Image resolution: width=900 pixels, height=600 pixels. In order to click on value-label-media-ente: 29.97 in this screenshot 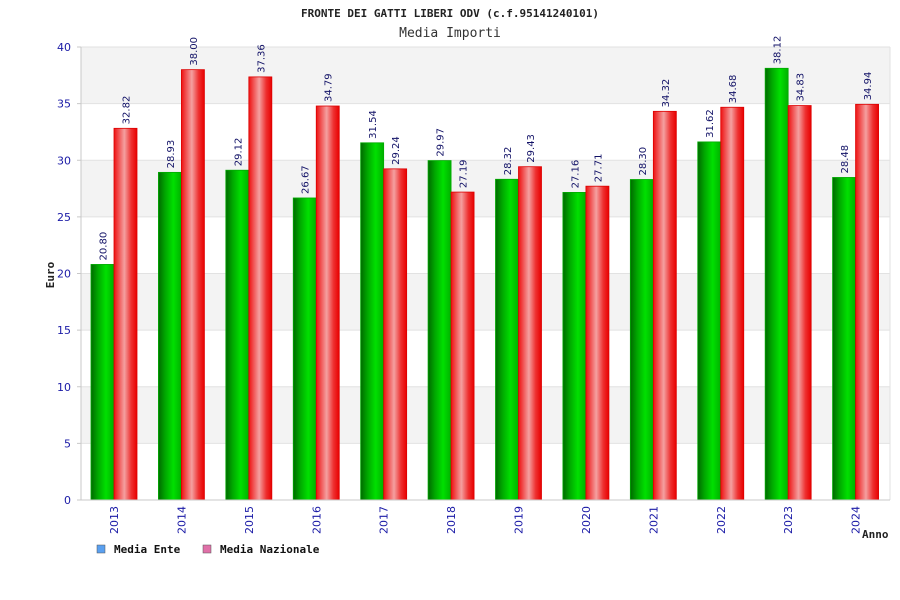, I will do `click(441, 142)`.